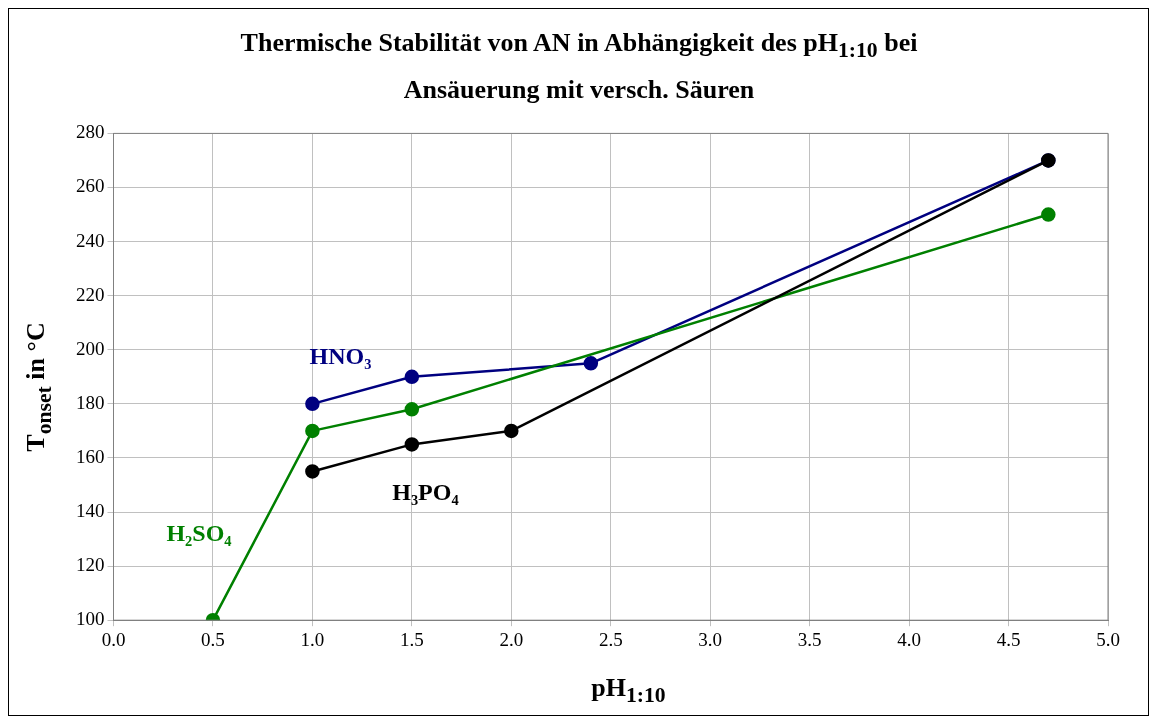 The width and height of the screenshot is (1157, 724). Describe the element at coordinates (909, 639) in the screenshot. I see `x-tick-label: 4.0` at that location.